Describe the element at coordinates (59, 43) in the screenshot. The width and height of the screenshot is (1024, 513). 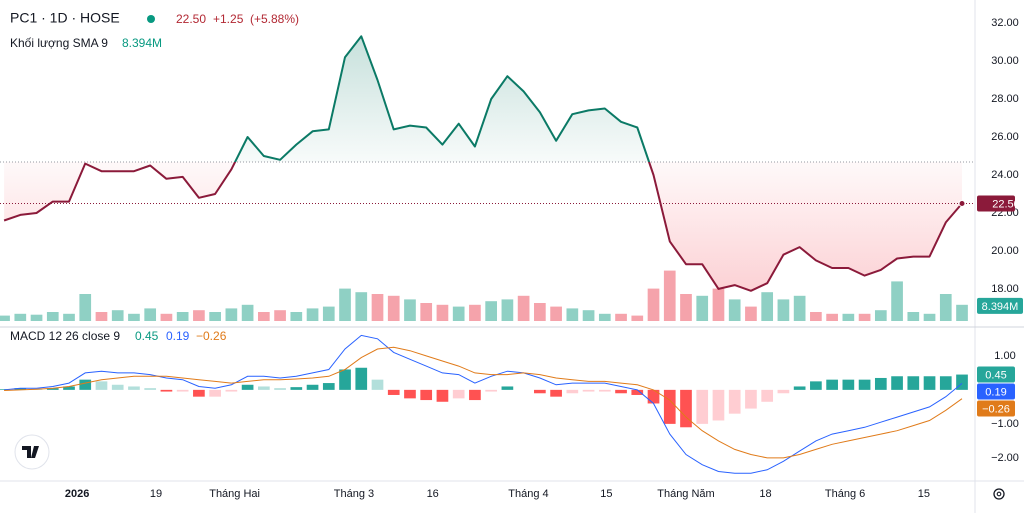
I see `volume-legend: Khối lượng SMA 9` at that location.